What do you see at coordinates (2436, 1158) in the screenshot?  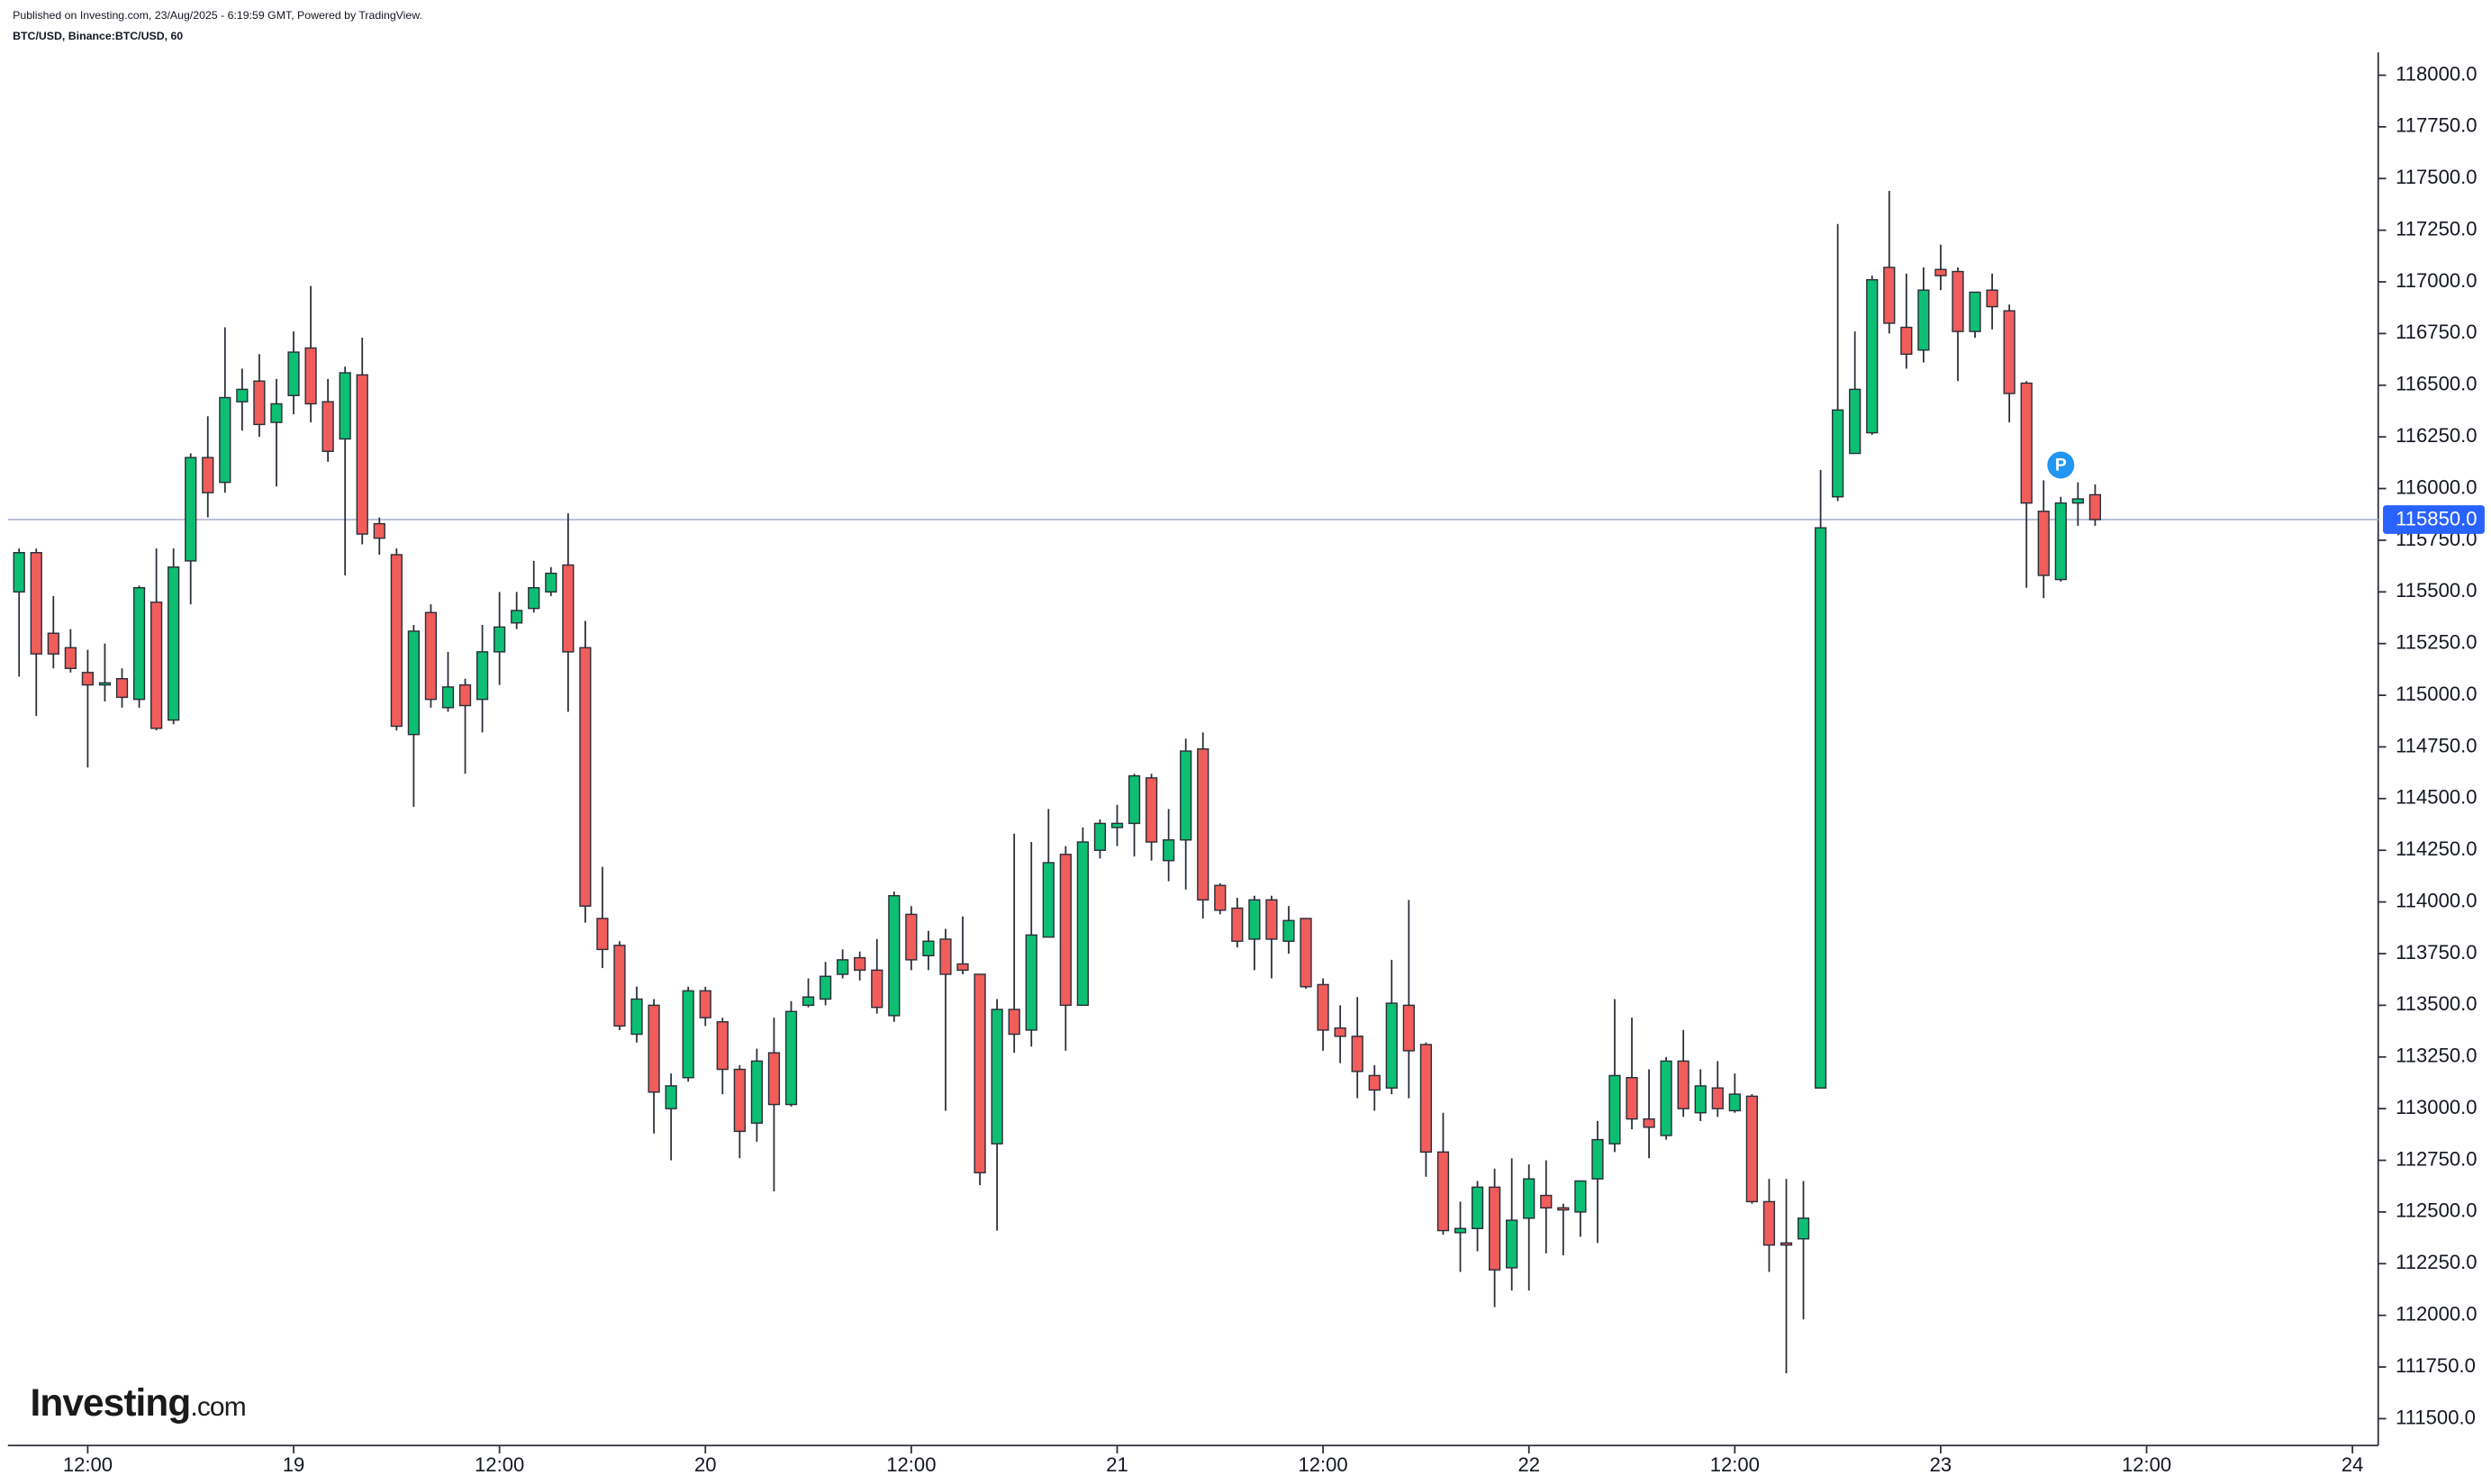 I see `y-tick-label: 112750.0` at bounding box center [2436, 1158].